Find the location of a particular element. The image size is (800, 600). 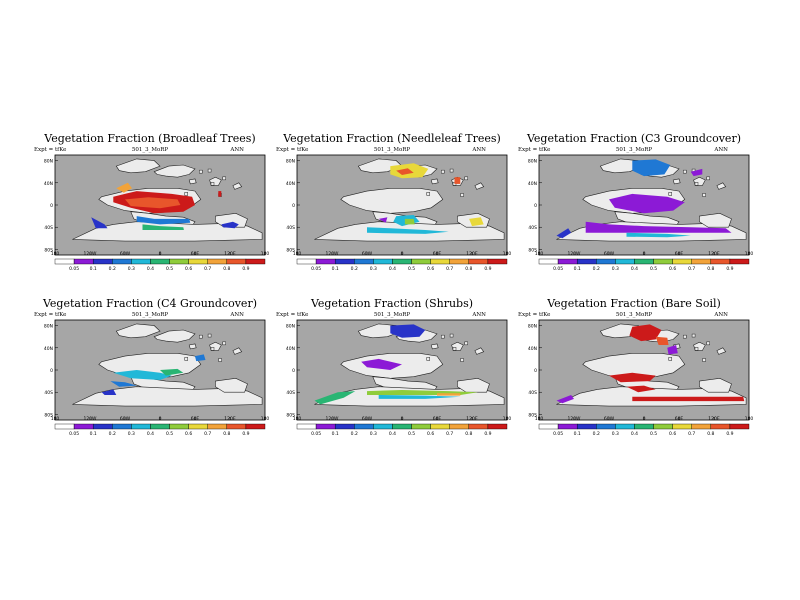

y-tick-label: 0 is located at coordinates (51, 371).